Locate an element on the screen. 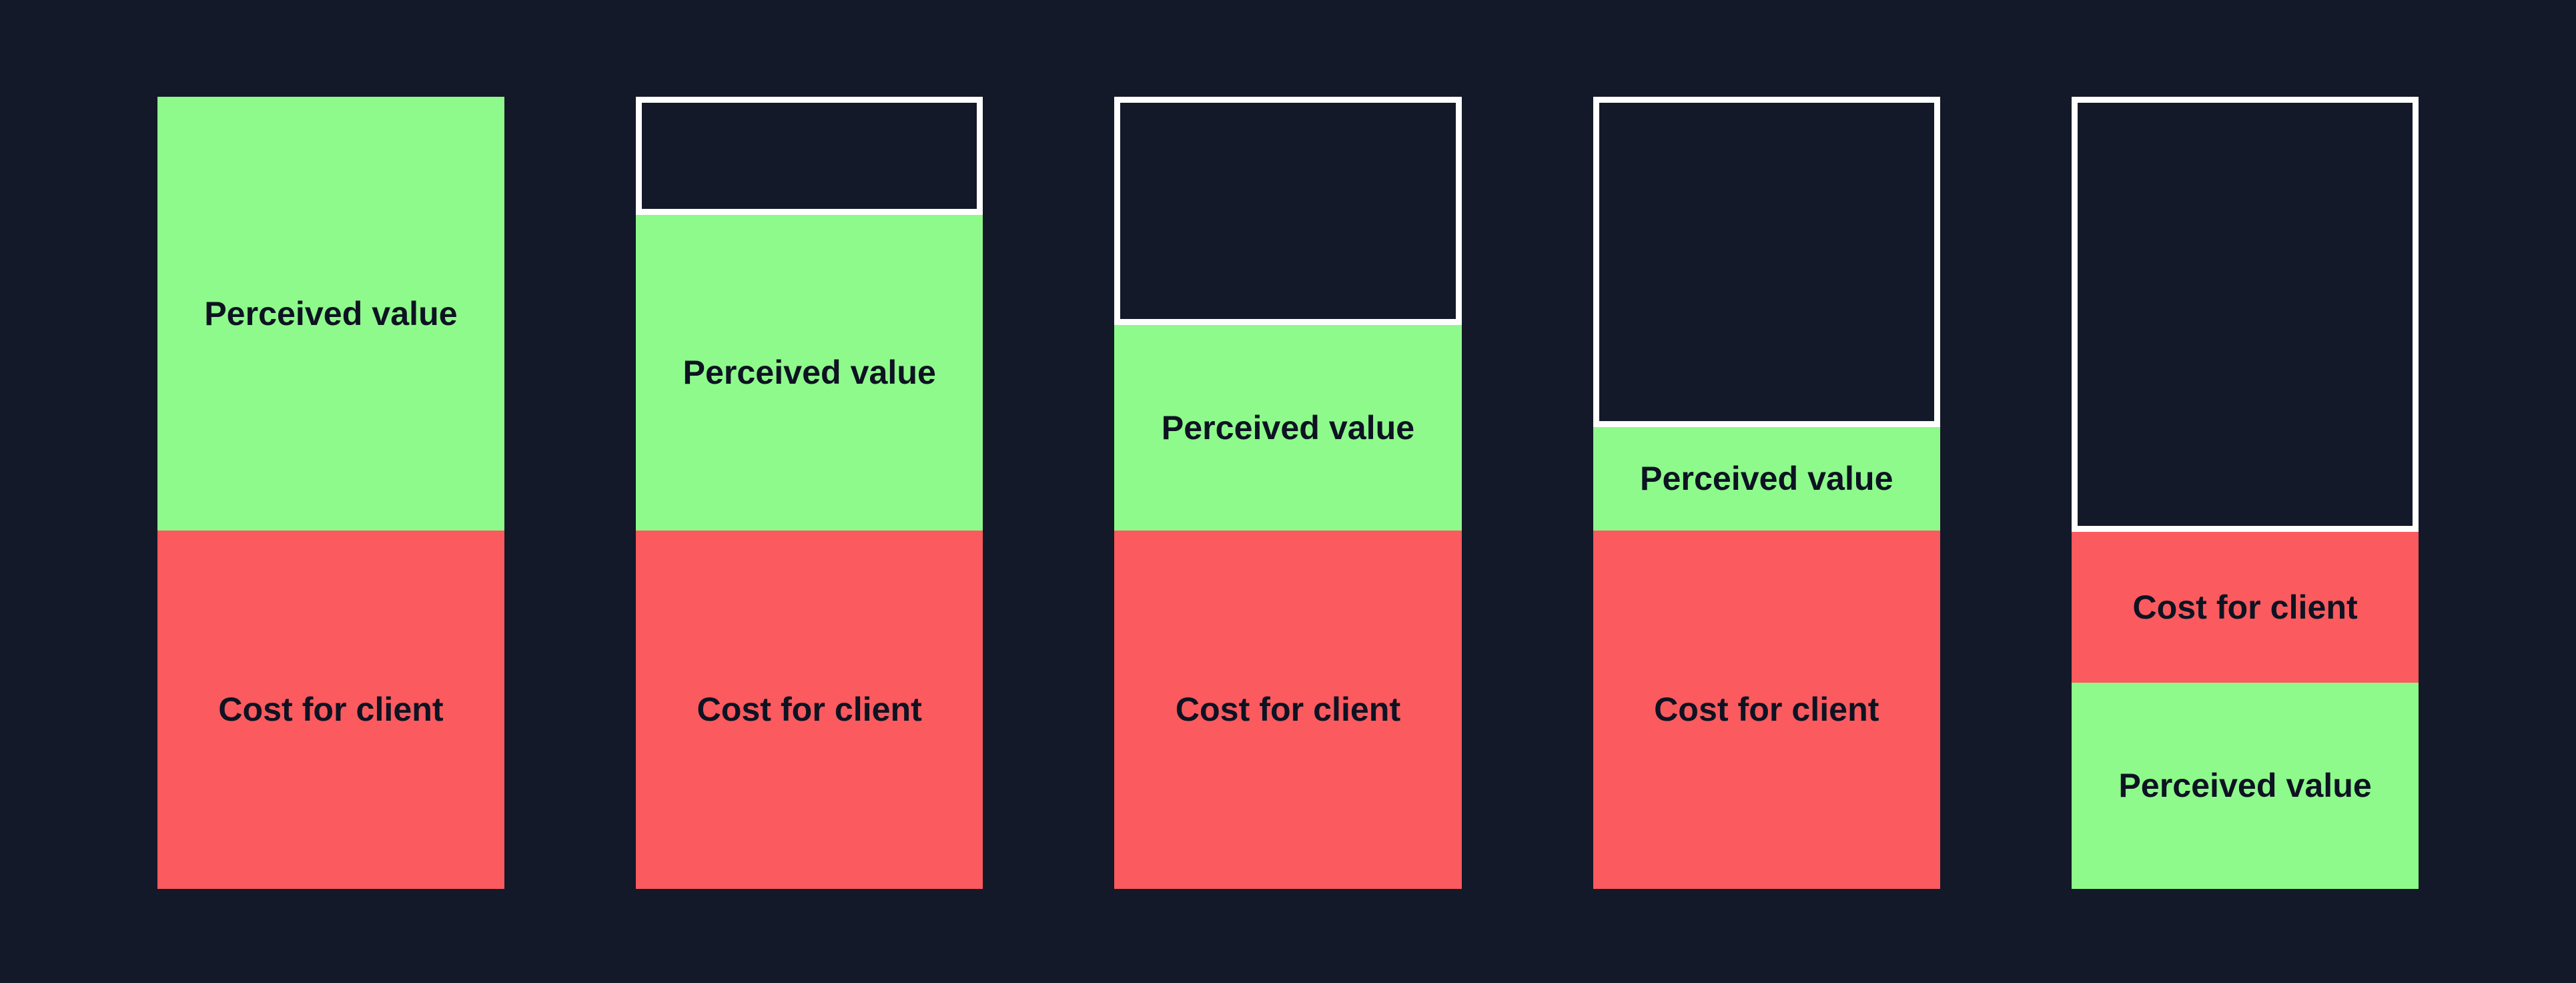 The width and height of the screenshot is (2576, 983). bar-column-stage-2: Perceived value Cost for client is located at coordinates (809, 493).